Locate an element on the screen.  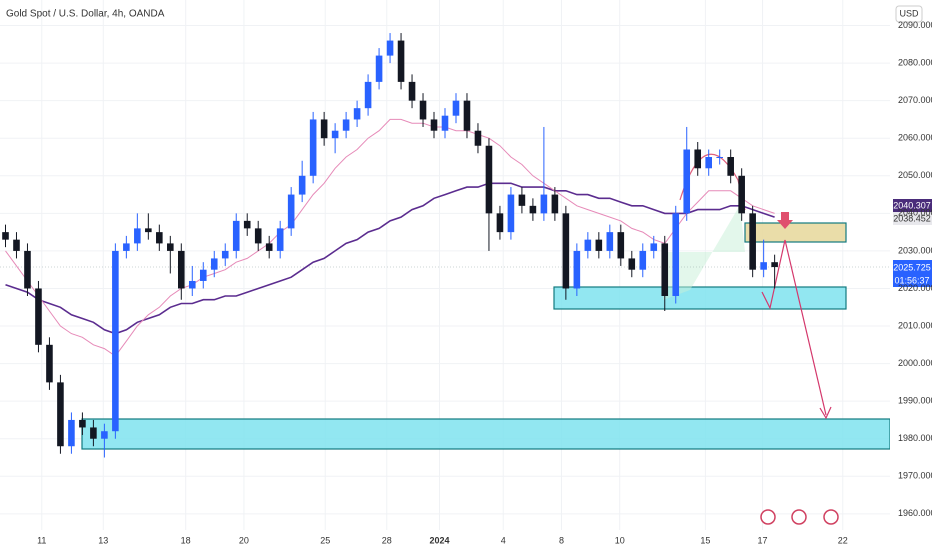
resistance-zone is located at coordinates (795, 232).